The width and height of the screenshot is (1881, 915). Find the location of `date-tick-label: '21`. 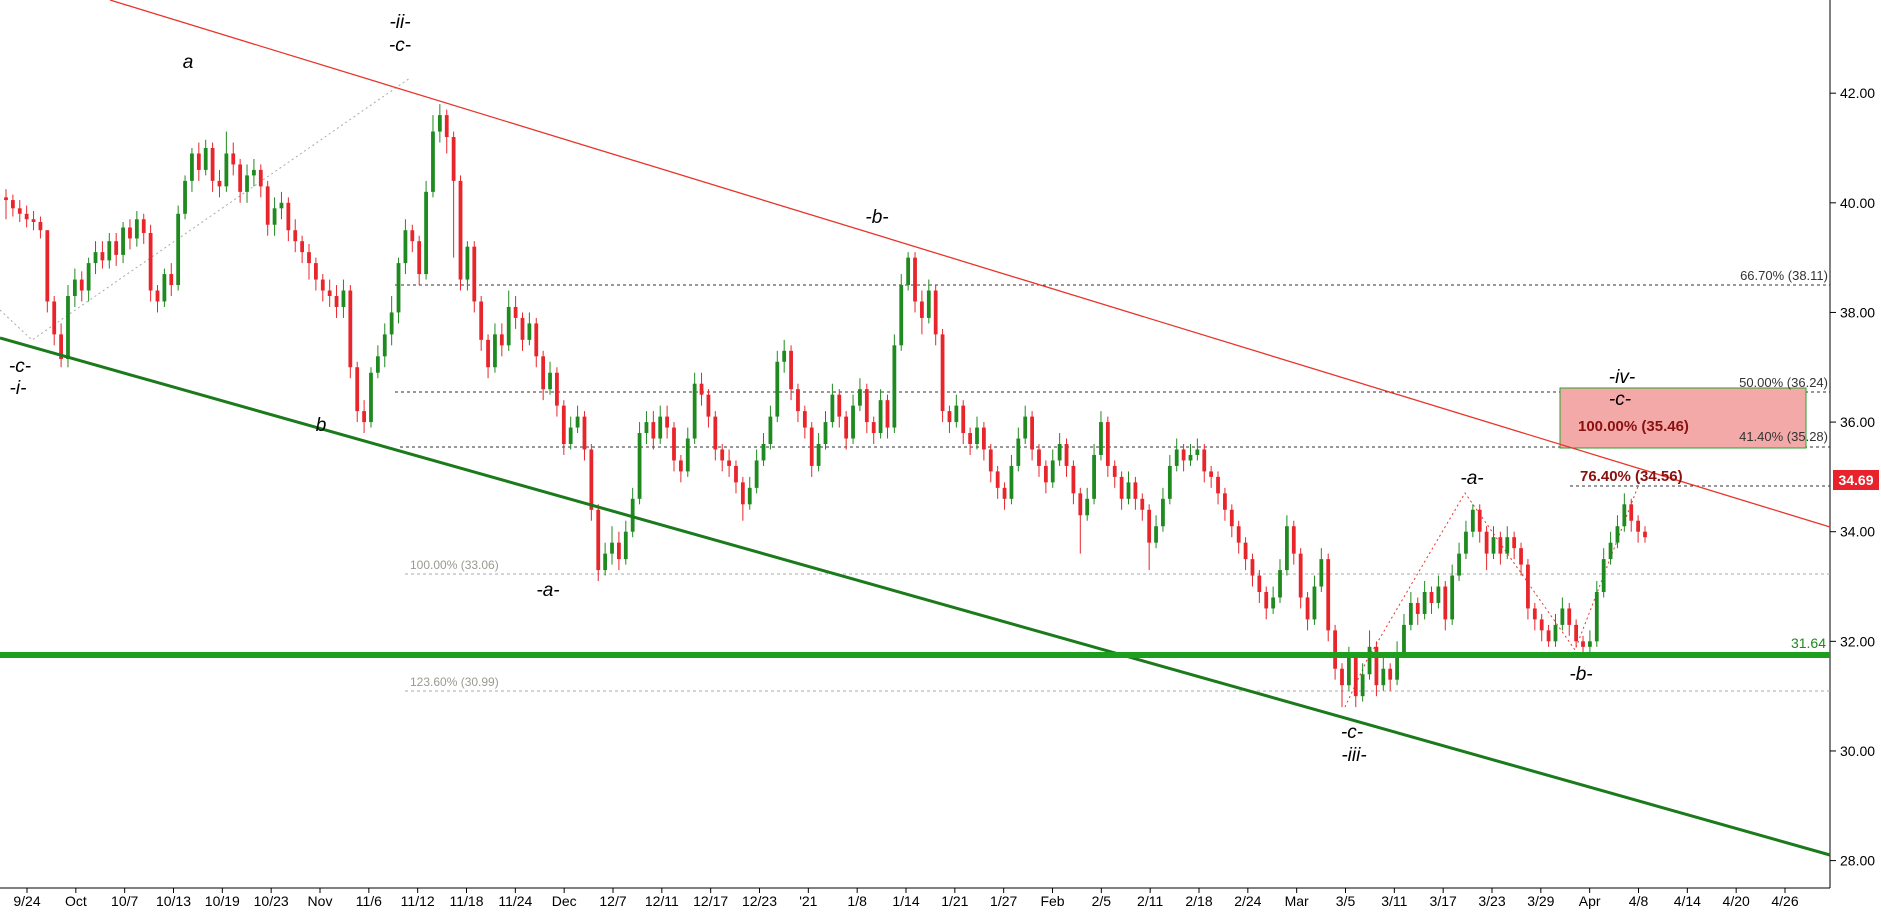

date-tick-label: '21 is located at coordinates (808, 901).